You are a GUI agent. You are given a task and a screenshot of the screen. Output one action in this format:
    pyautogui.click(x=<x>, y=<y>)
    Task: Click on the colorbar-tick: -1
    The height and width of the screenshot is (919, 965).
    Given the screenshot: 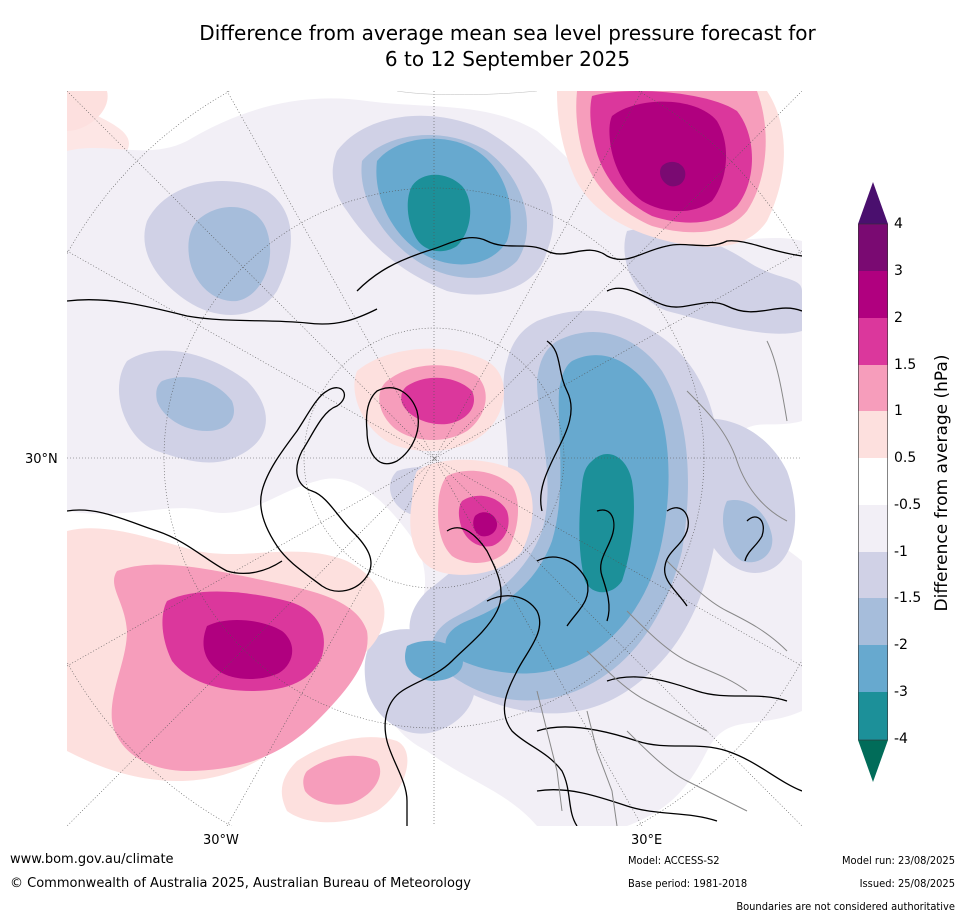 What is the action you would take?
    pyautogui.click(x=901, y=552)
    